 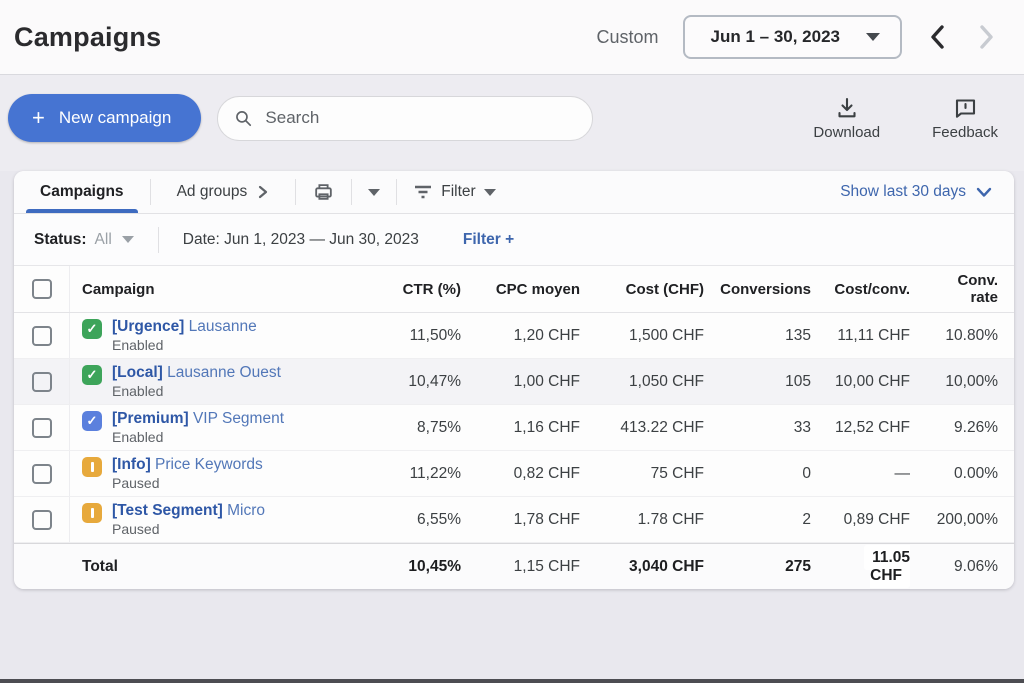 I want to click on download-button: Download, so click(x=846, y=118).